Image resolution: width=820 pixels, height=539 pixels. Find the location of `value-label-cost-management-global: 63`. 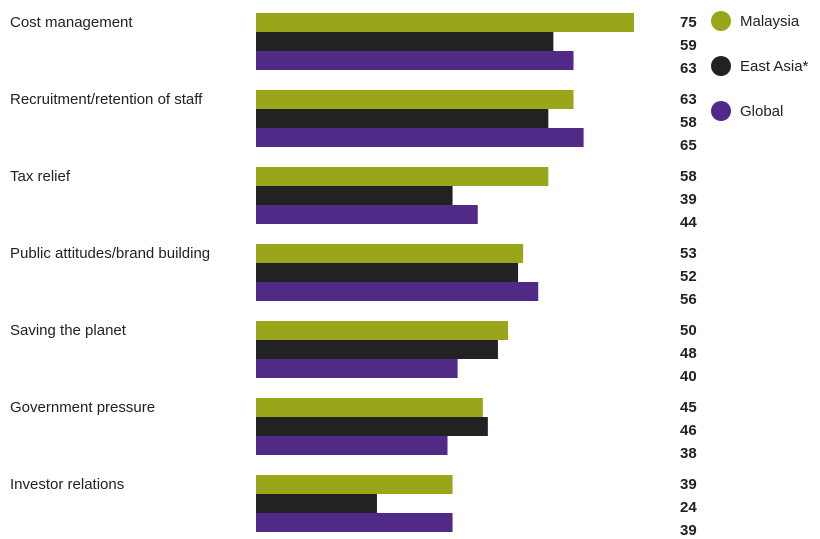

value-label-cost-management-global: 63 is located at coordinates (688, 68).